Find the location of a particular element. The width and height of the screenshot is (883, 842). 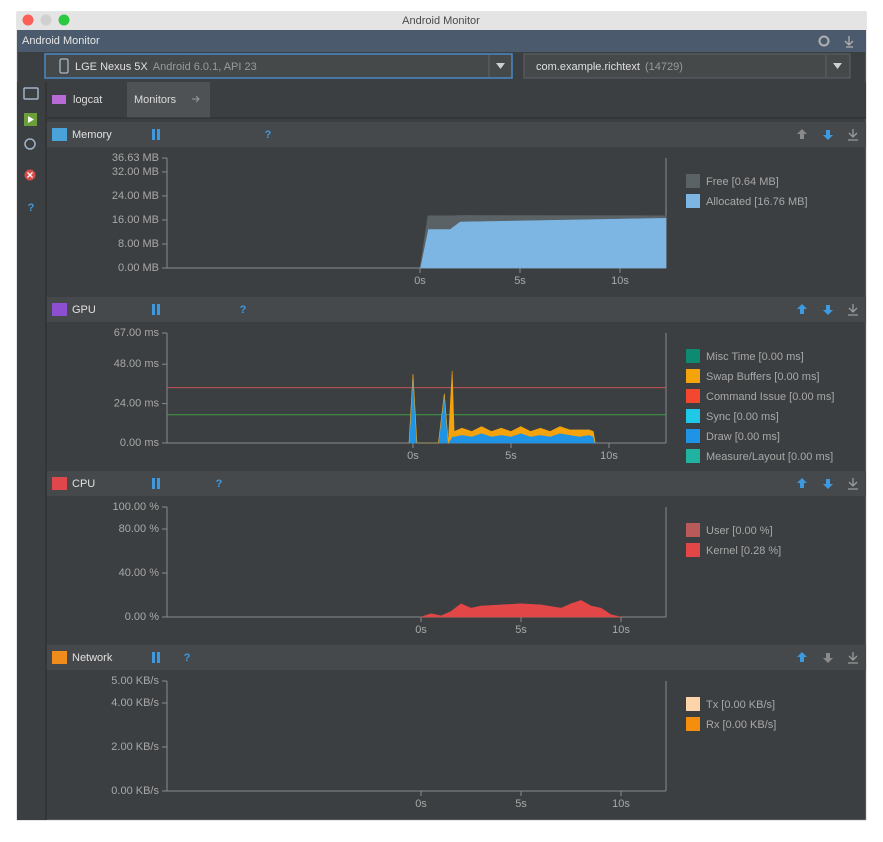

tab-pin is located at coordinates (196, 99).